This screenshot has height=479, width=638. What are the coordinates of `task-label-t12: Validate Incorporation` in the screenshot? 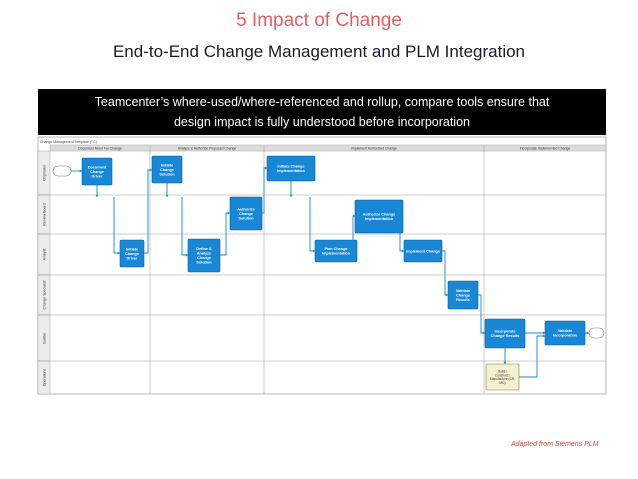 It's located at (565, 333).